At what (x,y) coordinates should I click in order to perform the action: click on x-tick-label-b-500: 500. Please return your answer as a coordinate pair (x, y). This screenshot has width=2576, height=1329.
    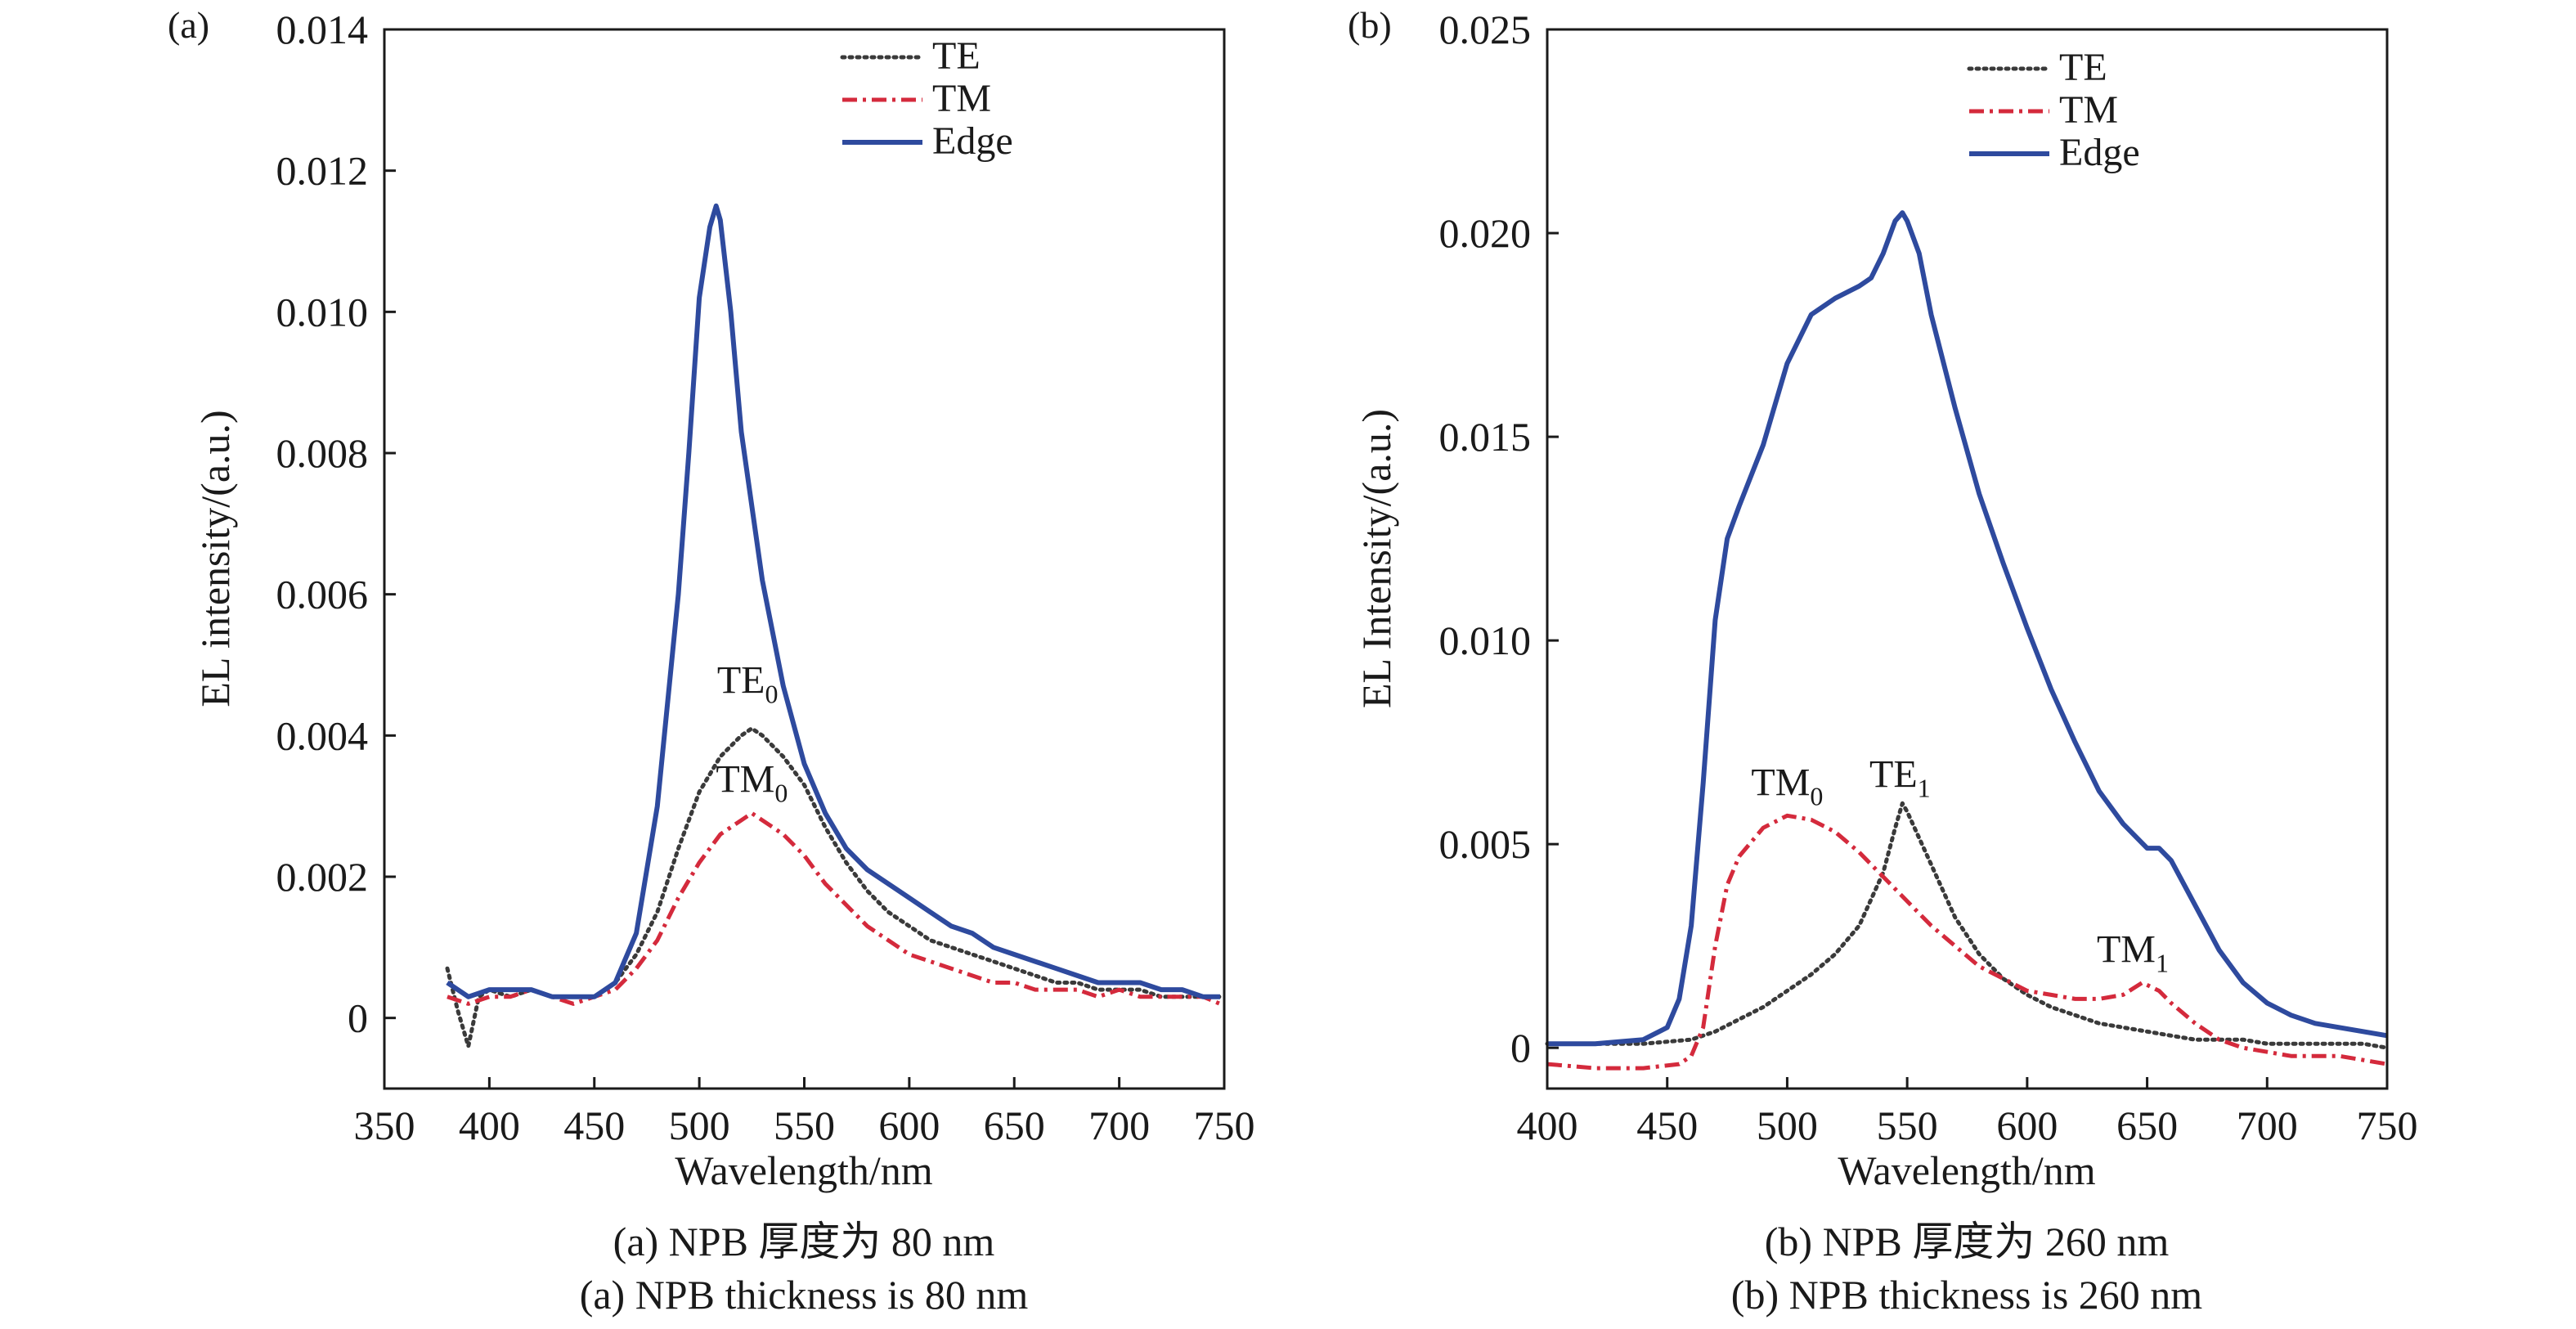
    Looking at the image, I should click on (1787, 1125).